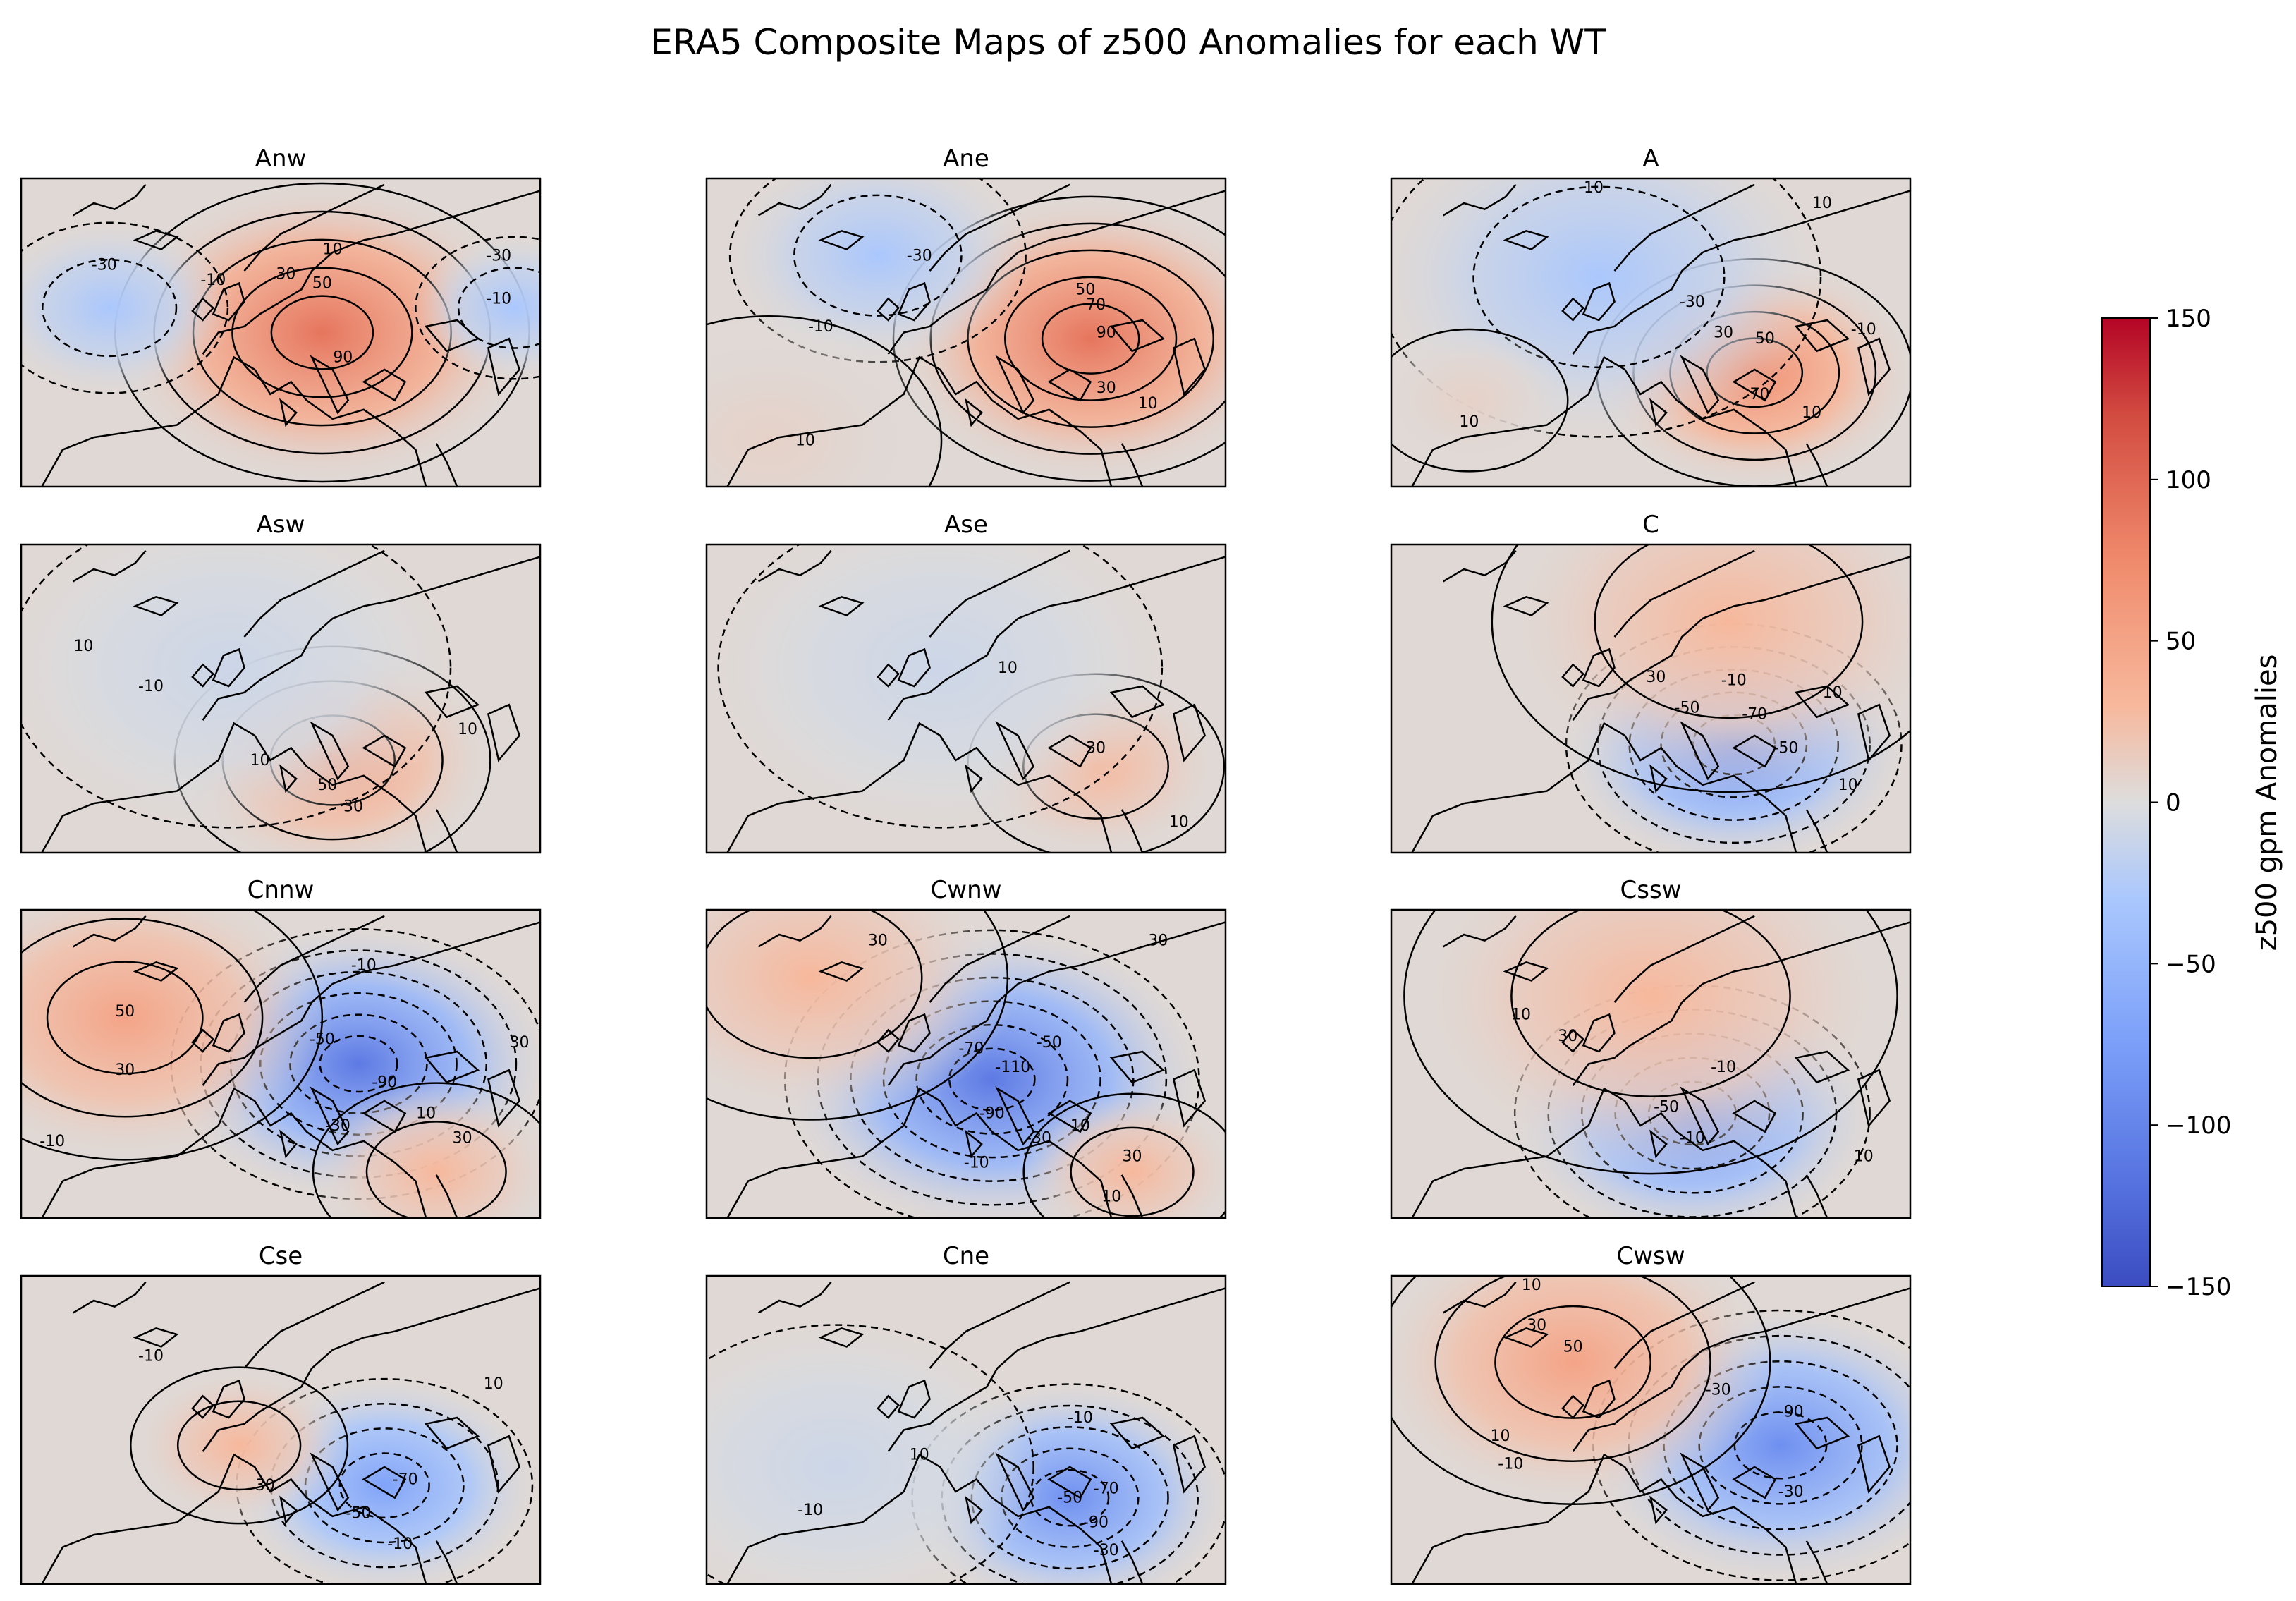 The height and width of the screenshot is (1601, 2296). I want to click on panel-title: Cse, so click(281, 1256).